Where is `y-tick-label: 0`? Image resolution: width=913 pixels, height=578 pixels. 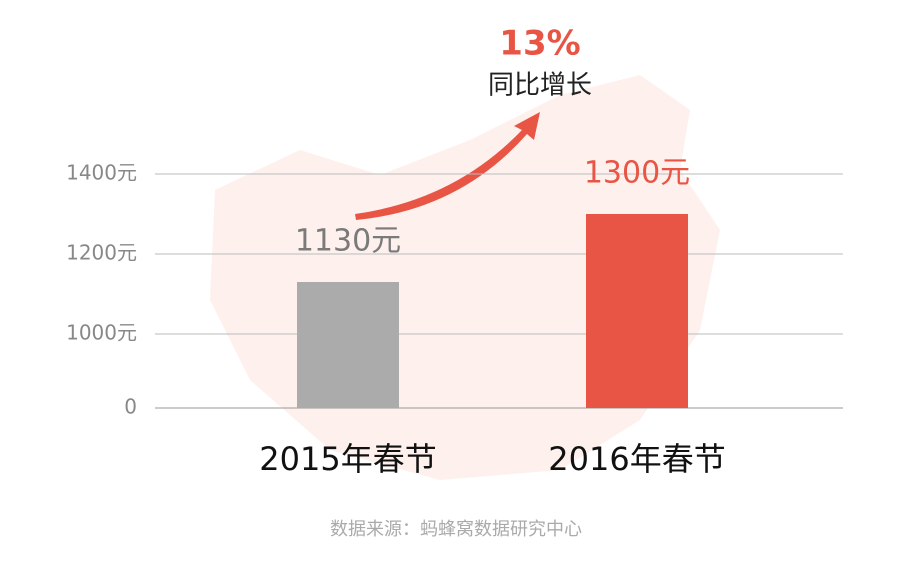 y-tick-label: 0 is located at coordinates (130, 407).